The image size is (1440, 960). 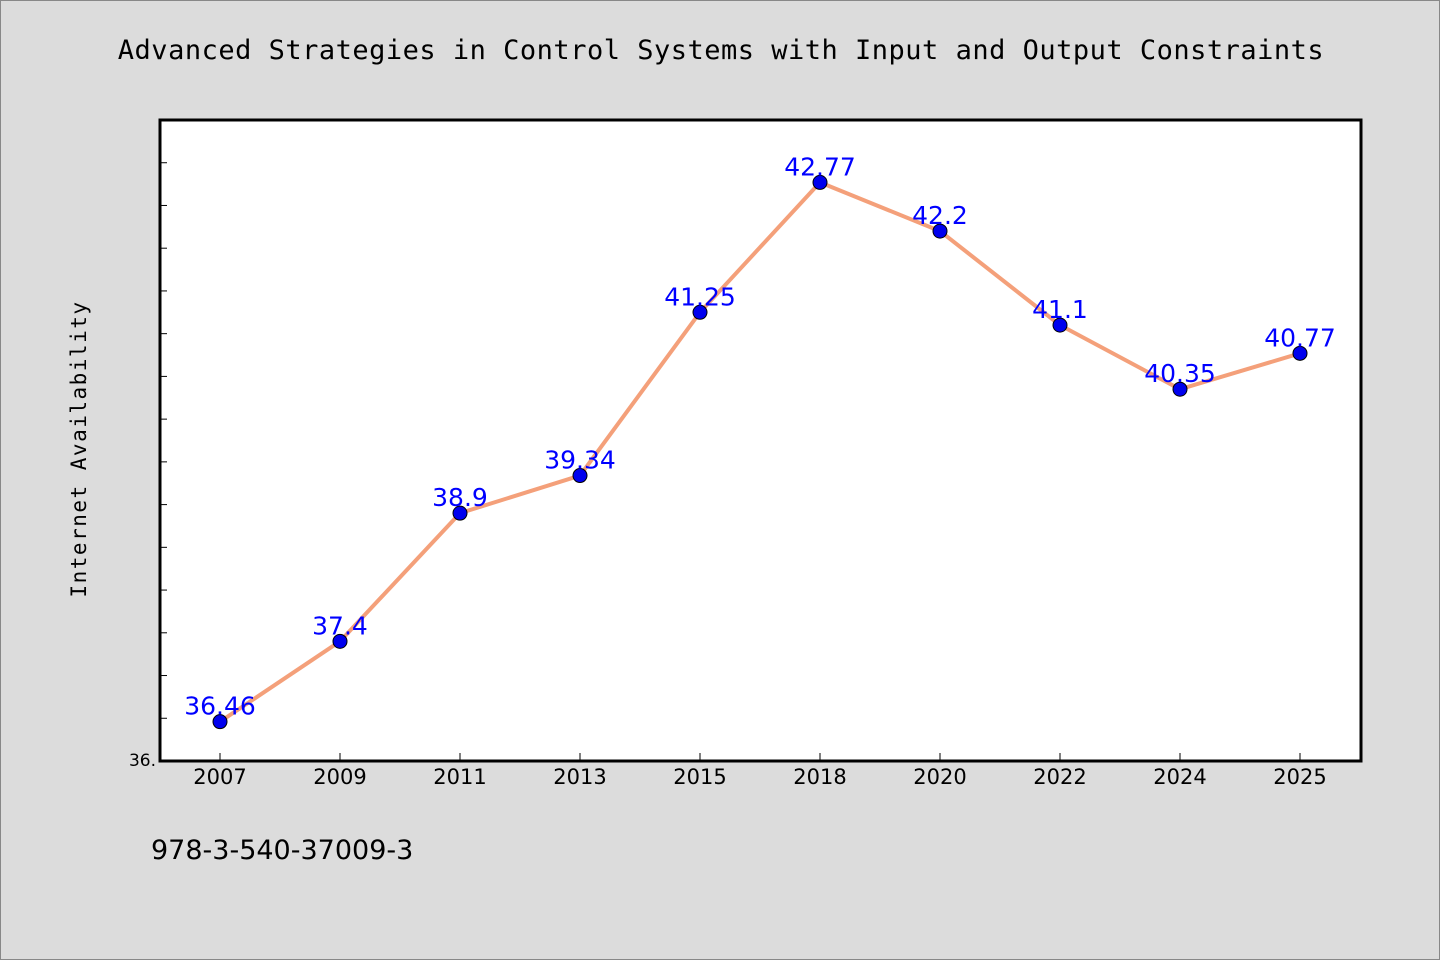 What do you see at coordinates (1180, 373) in the screenshot?
I see `data-label: 40.35` at bounding box center [1180, 373].